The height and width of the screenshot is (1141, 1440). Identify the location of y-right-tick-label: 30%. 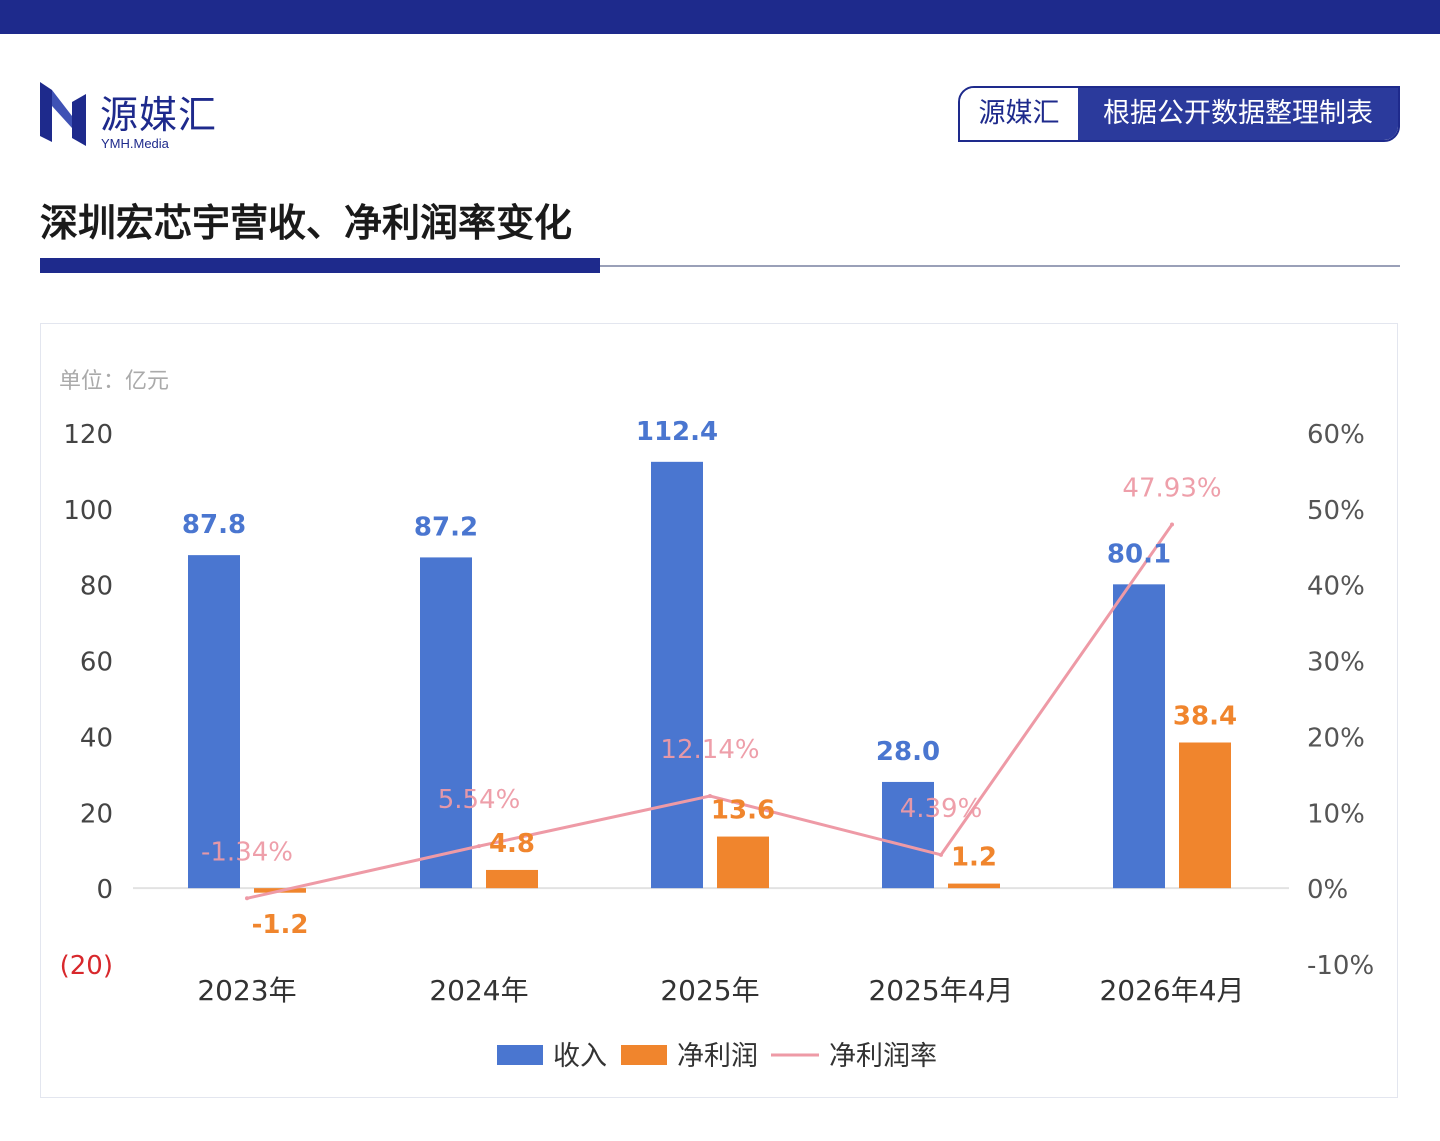
(1336, 663).